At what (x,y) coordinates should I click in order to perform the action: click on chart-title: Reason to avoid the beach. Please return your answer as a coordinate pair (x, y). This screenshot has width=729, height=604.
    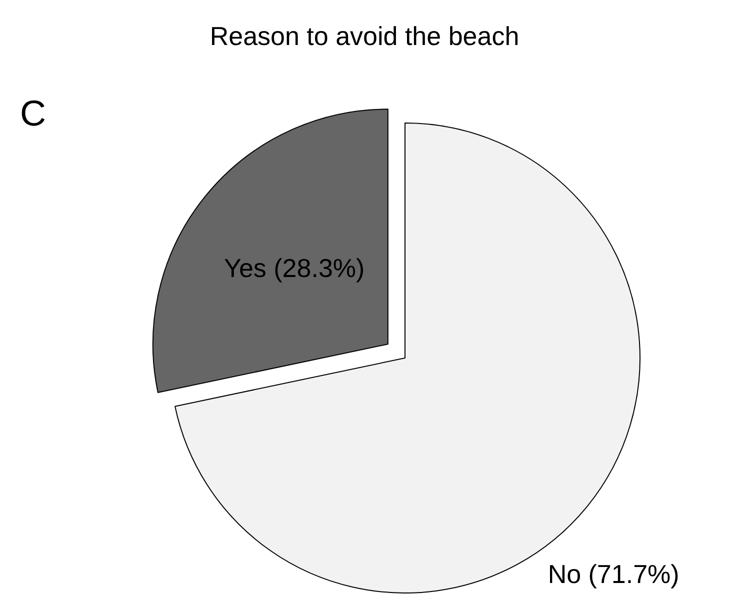
    Looking at the image, I should click on (365, 36).